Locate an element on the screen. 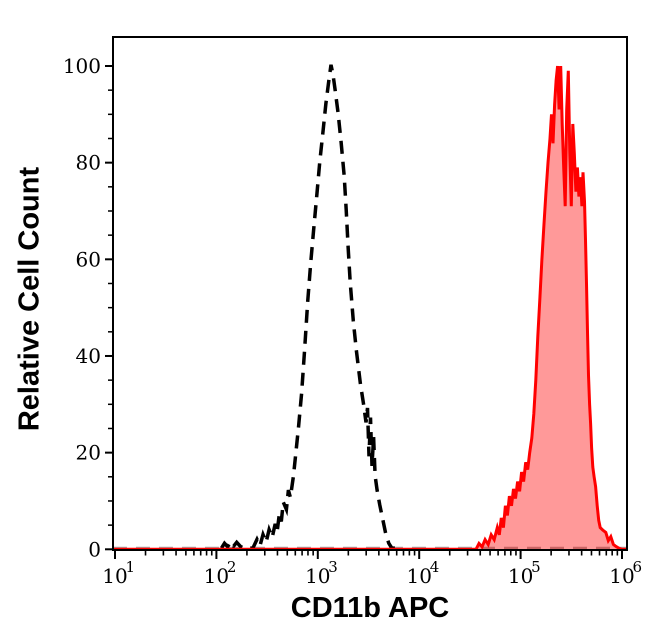 This screenshot has height=641, width=646. x-tick-exponent: 2 is located at coordinates (232, 567).